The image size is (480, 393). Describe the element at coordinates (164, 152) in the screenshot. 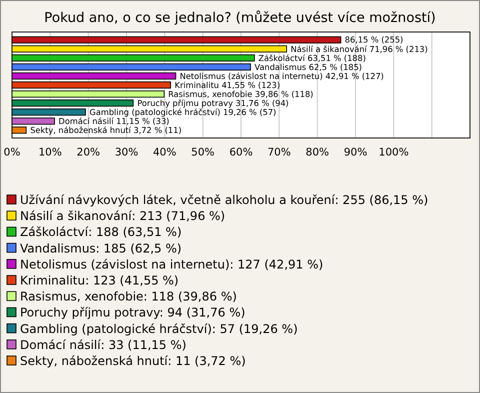

I see `x-tick-label: 40%` at that location.